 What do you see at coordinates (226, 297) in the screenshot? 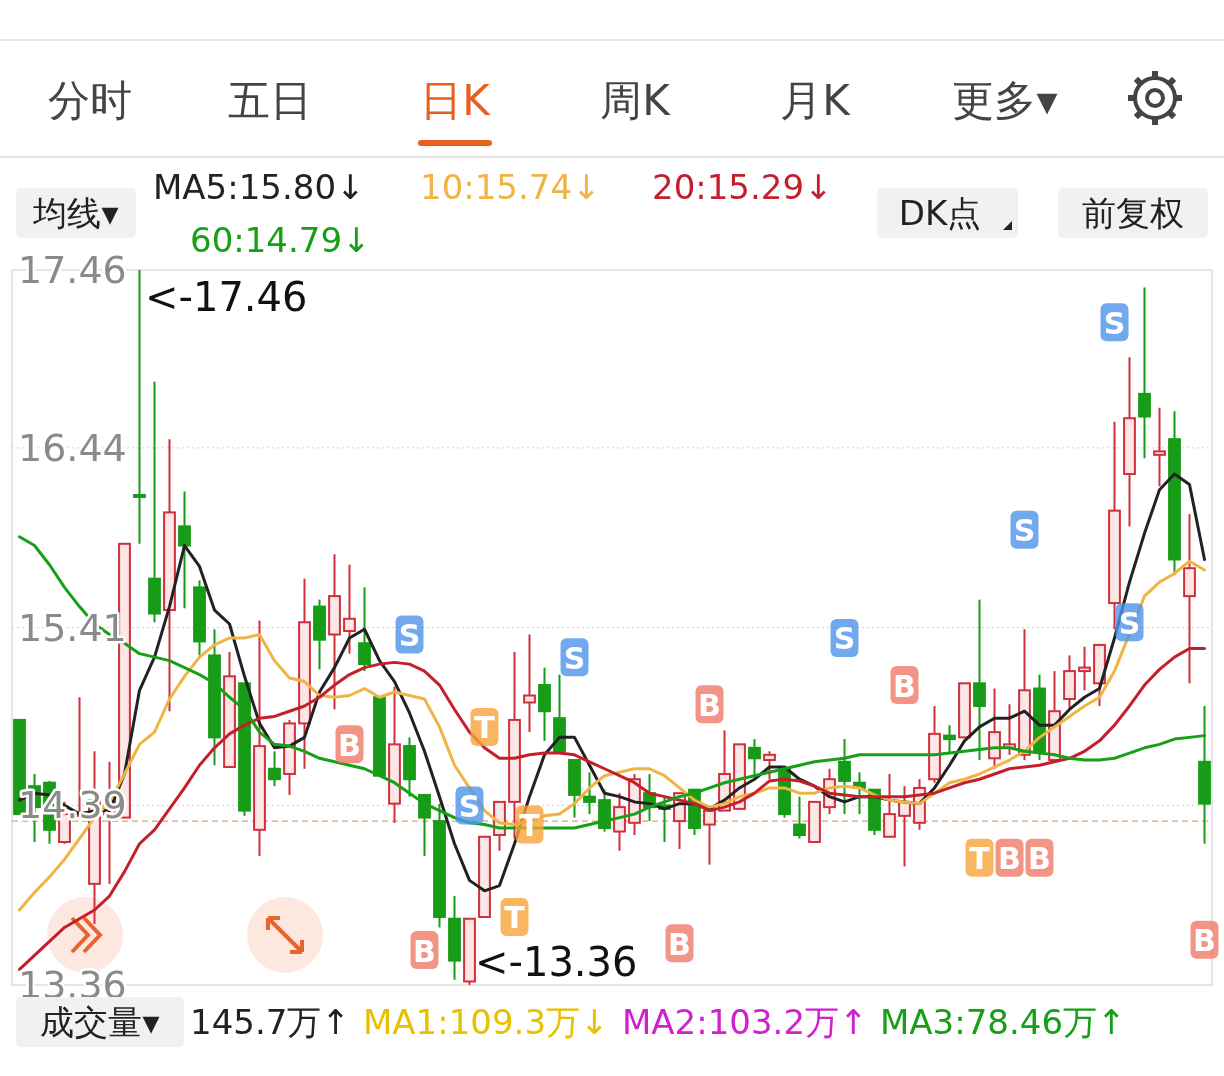
I see `annotation: <-17.46` at bounding box center [226, 297].